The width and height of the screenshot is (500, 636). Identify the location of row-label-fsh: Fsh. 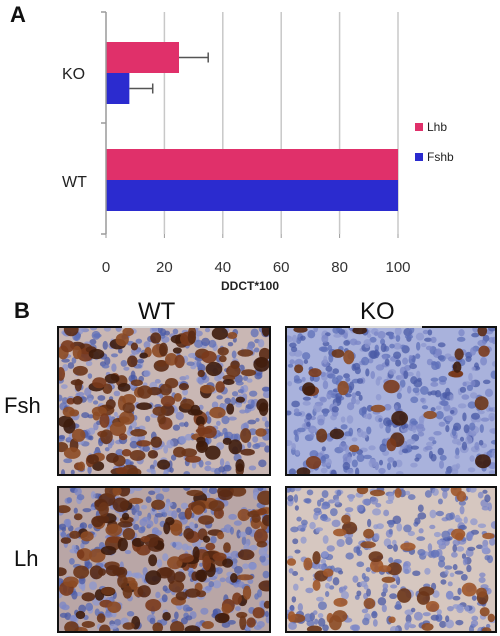
(22, 405).